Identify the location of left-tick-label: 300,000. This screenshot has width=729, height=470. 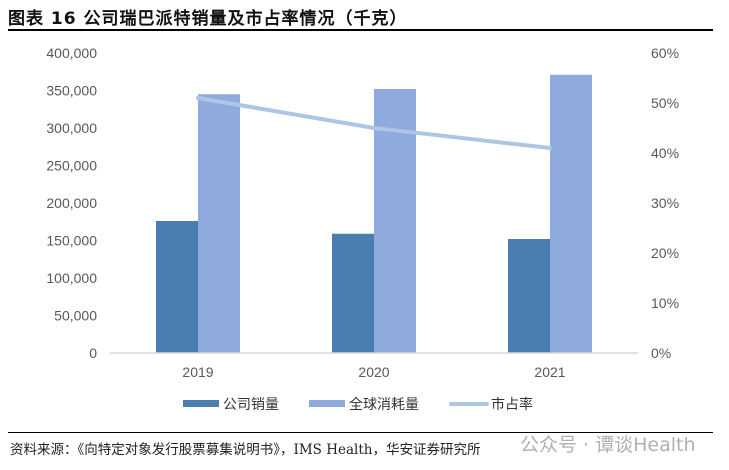
(71, 128).